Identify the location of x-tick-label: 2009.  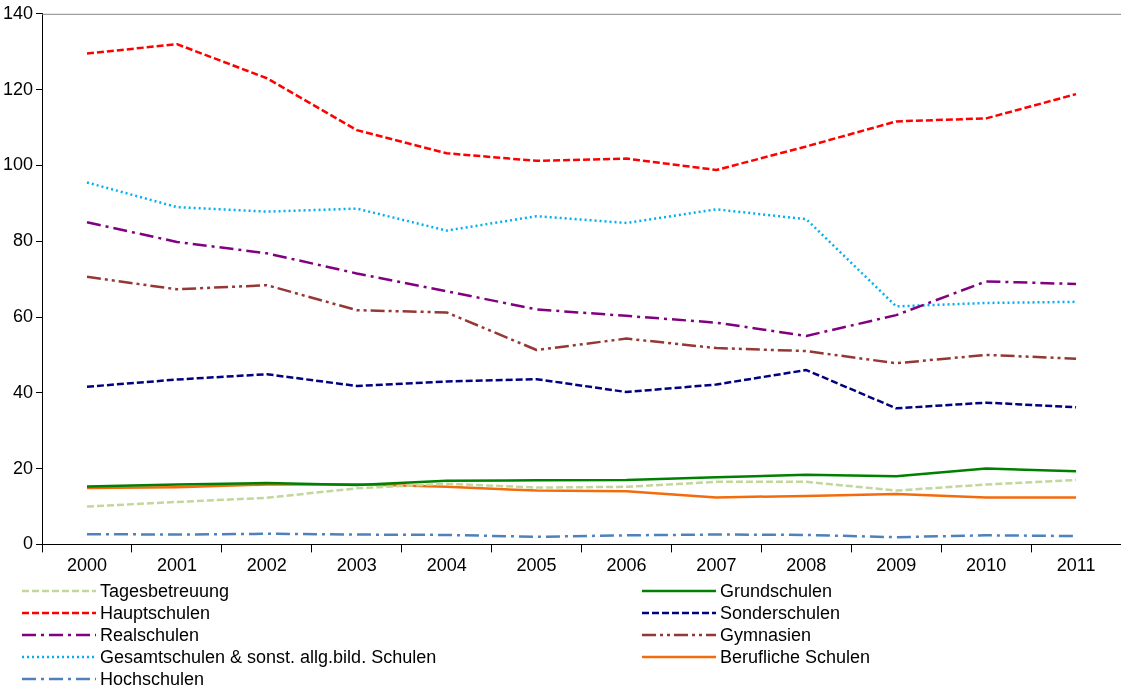
(896, 565).